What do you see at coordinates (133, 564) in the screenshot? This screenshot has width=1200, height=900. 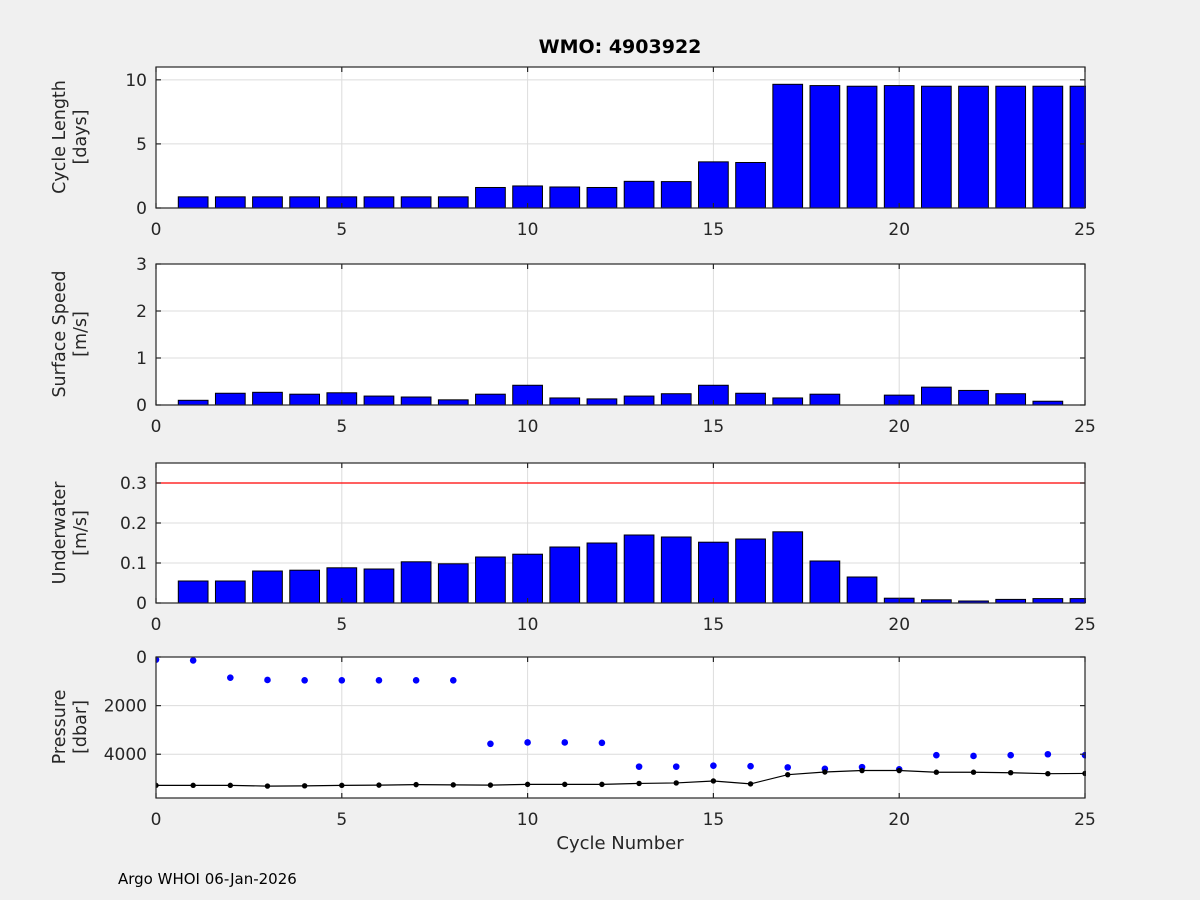 I see `y-tick-label: 0.1` at bounding box center [133, 564].